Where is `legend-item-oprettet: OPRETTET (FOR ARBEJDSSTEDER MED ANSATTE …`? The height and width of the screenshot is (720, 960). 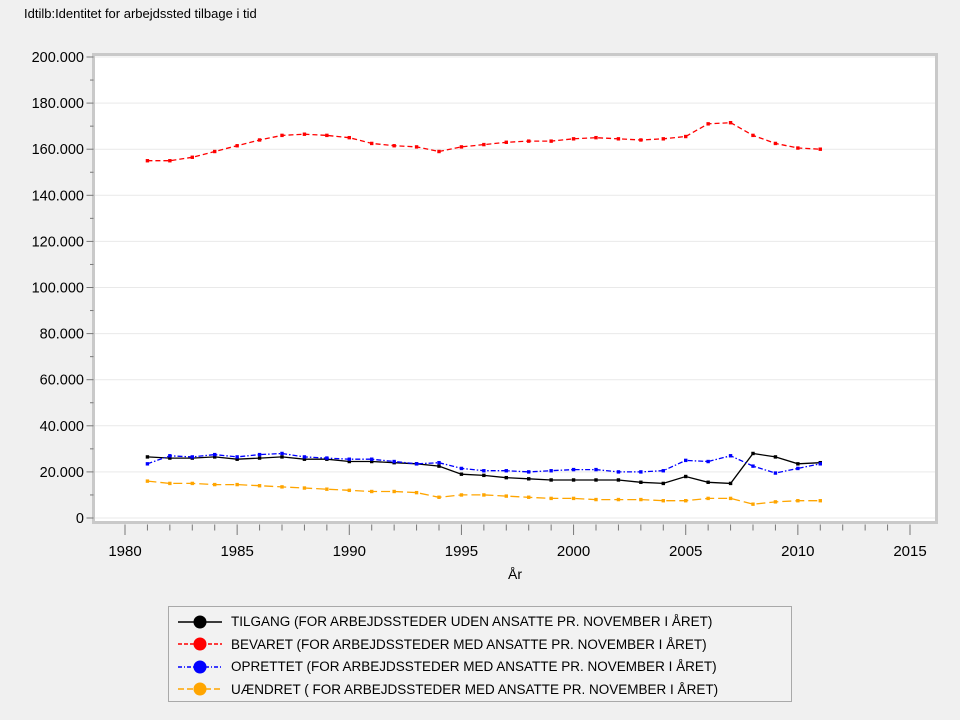
legend-item-oprettet: OPRETTET (FOR ARBEJDSSTEDER MED ANSATTE … is located at coordinates (481, 667).